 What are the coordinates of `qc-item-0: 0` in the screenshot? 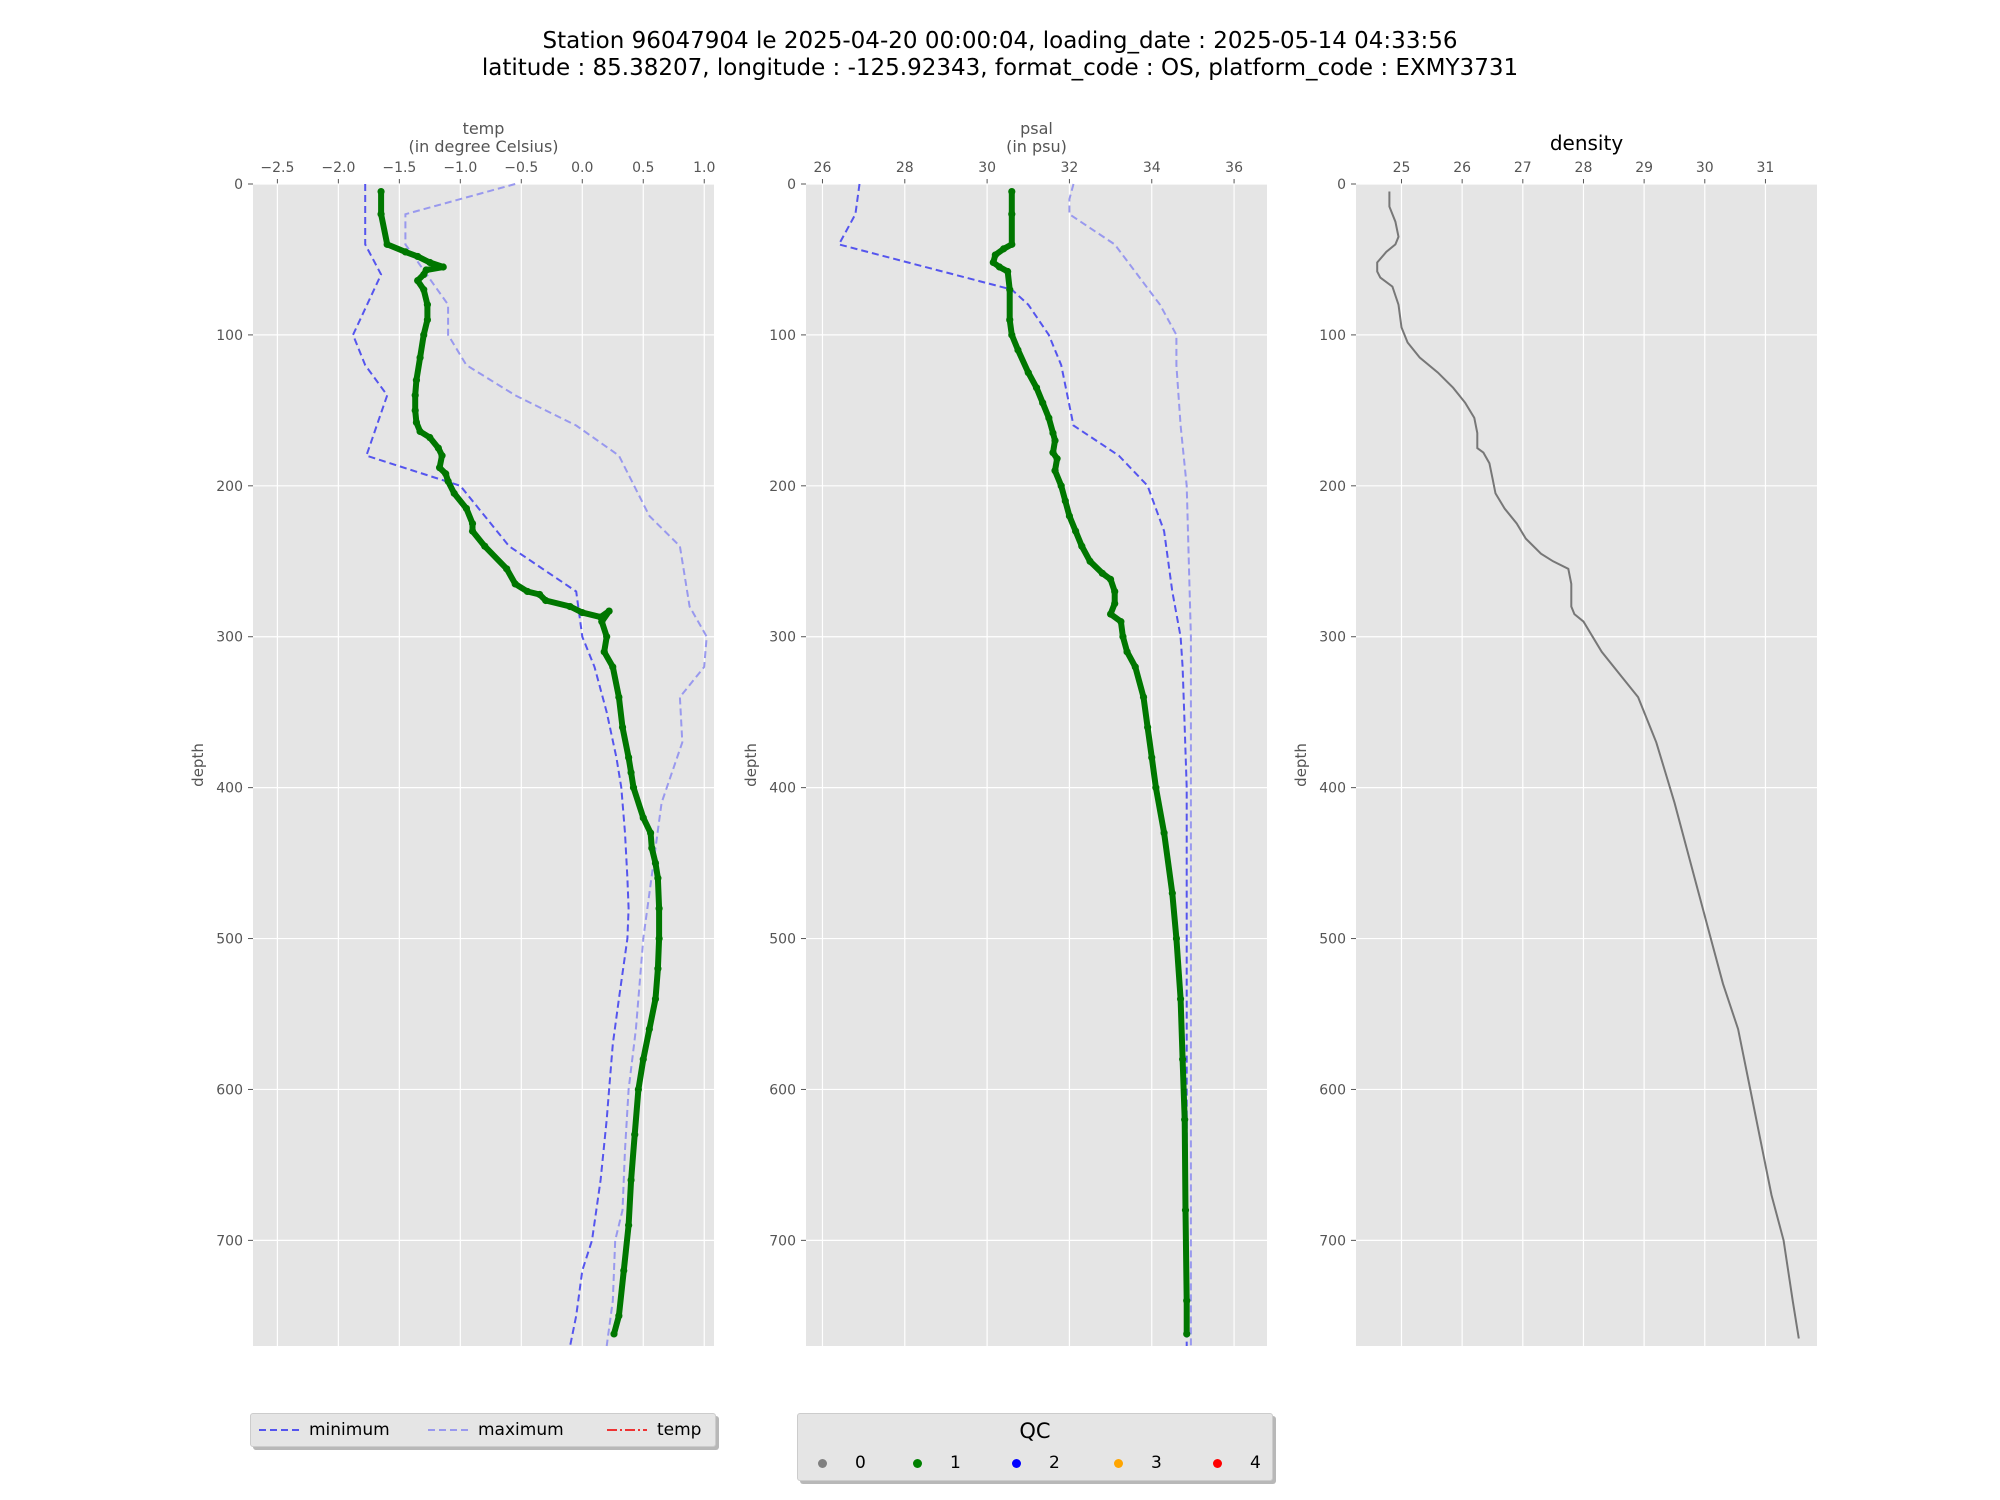 It's located at (842, 1463).